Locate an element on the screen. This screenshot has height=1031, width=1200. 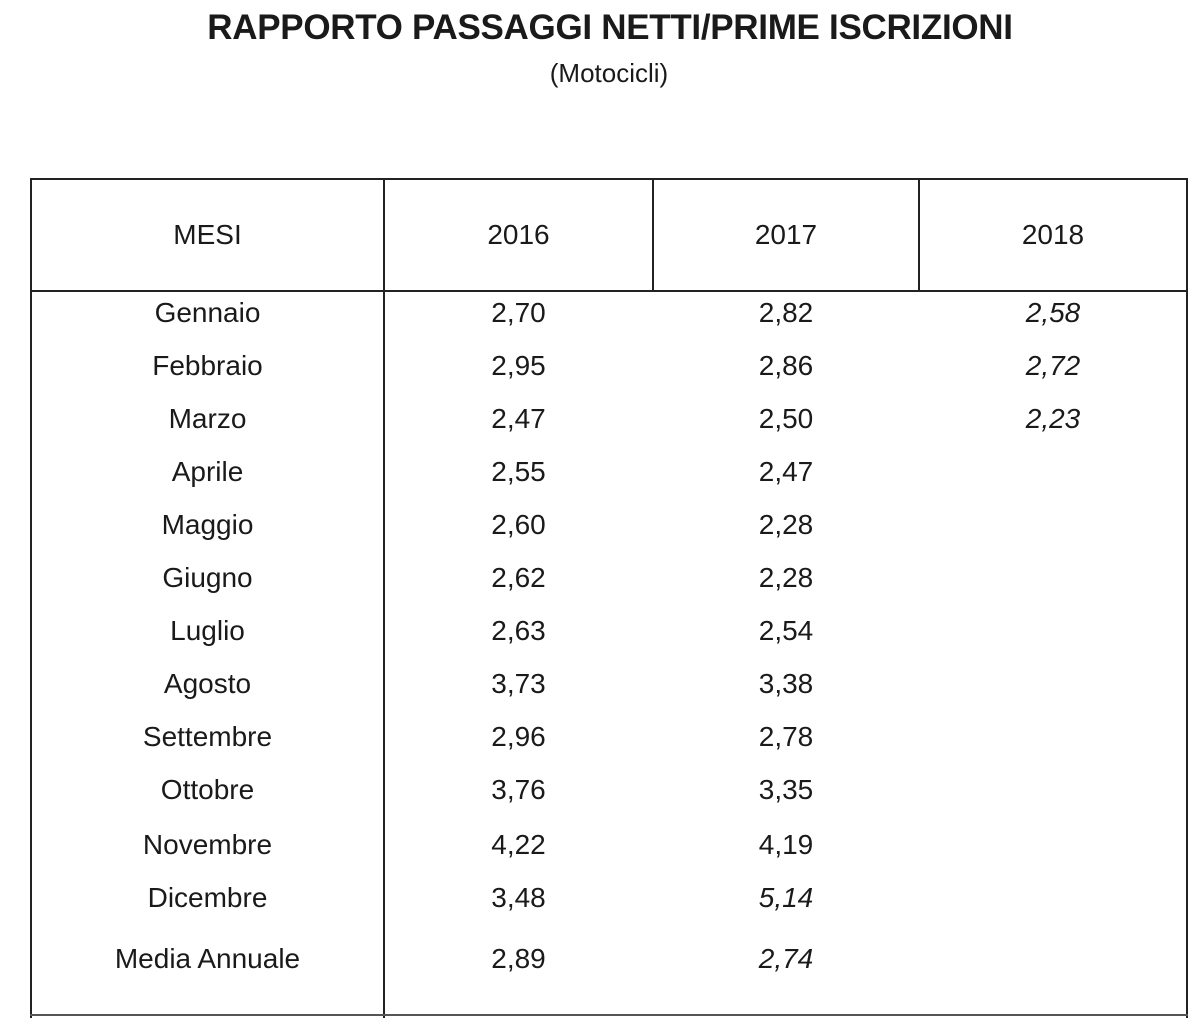
cell-2017: 5,14 is located at coordinates (786, 897).